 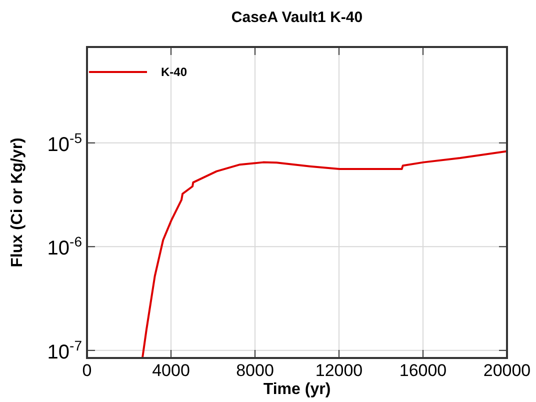 What do you see at coordinates (17, 203) in the screenshot?
I see `y-axis-title: Flux (Ci or Kg/yr)` at bounding box center [17, 203].